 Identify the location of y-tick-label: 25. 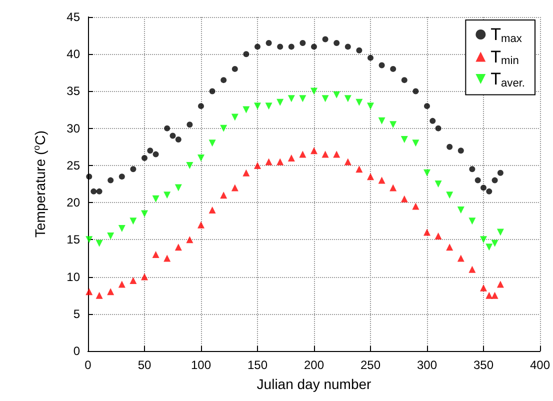
(73, 165).